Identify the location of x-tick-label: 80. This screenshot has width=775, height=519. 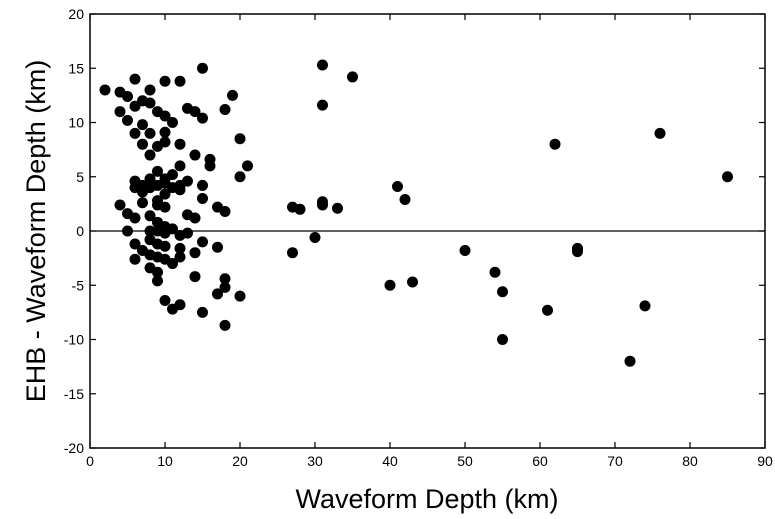
(690, 461).